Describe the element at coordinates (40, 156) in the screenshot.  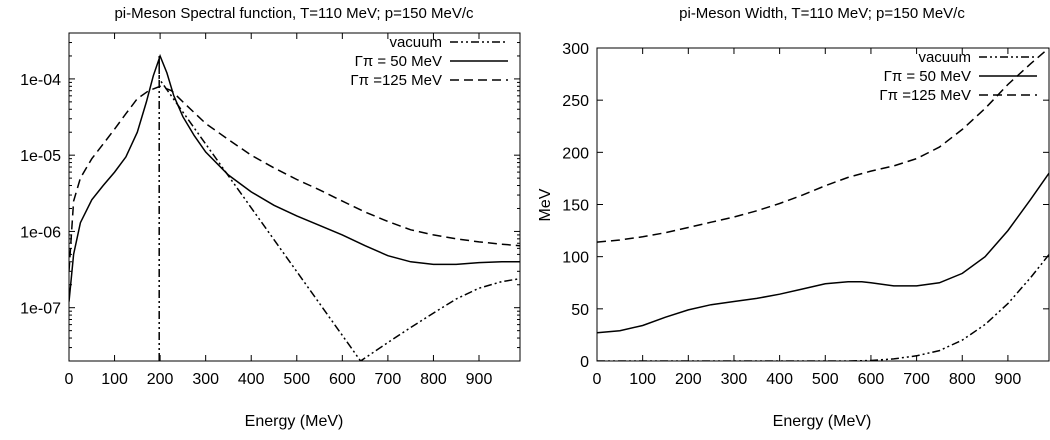
I see `y-tick-label: 1e-05` at that location.